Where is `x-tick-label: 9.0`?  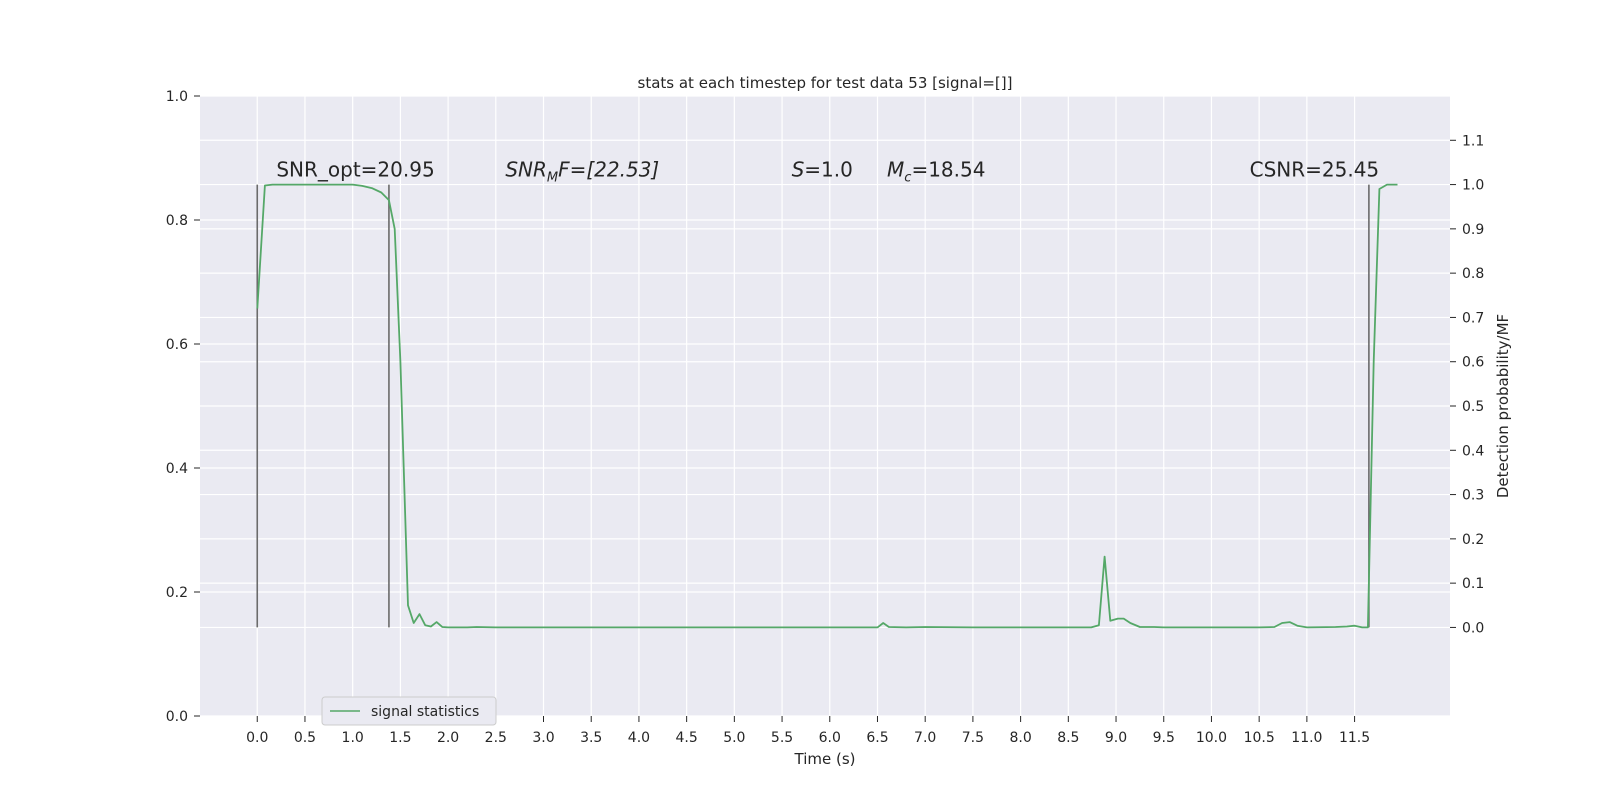 x-tick-label: 9.0 is located at coordinates (1116, 738).